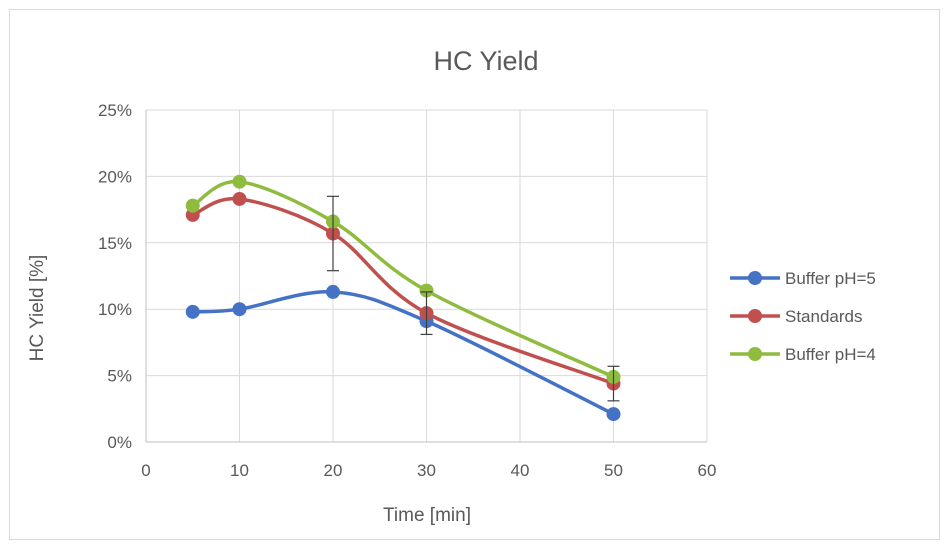 The image size is (948, 549). Describe the element at coordinates (707, 470) in the screenshot. I see `x-tick-label: 60` at that location.